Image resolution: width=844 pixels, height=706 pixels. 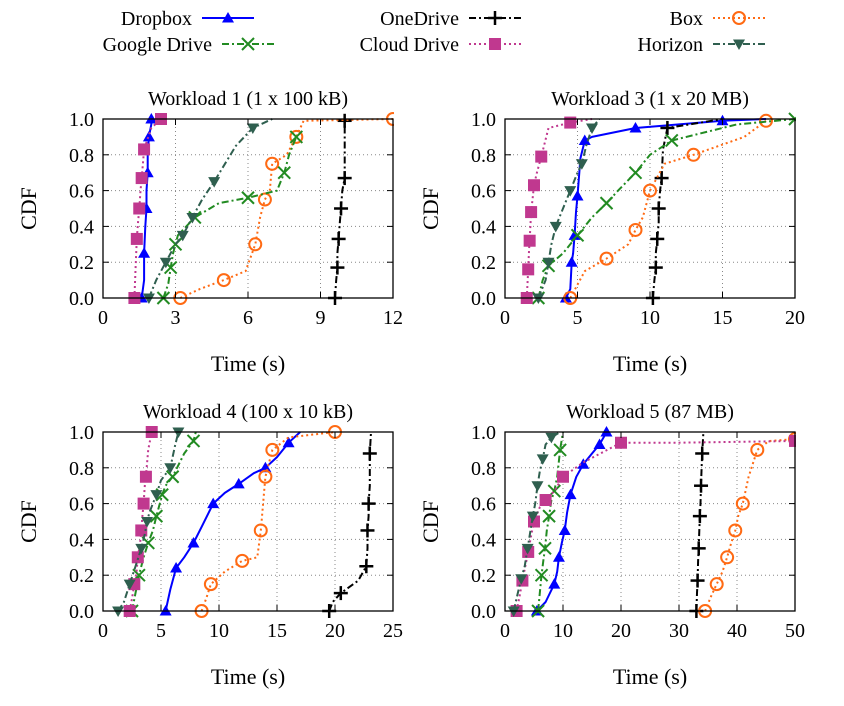 What do you see at coordinates (621, 631) in the screenshot?
I see `x-tick-label: 20` at bounding box center [621, 631].